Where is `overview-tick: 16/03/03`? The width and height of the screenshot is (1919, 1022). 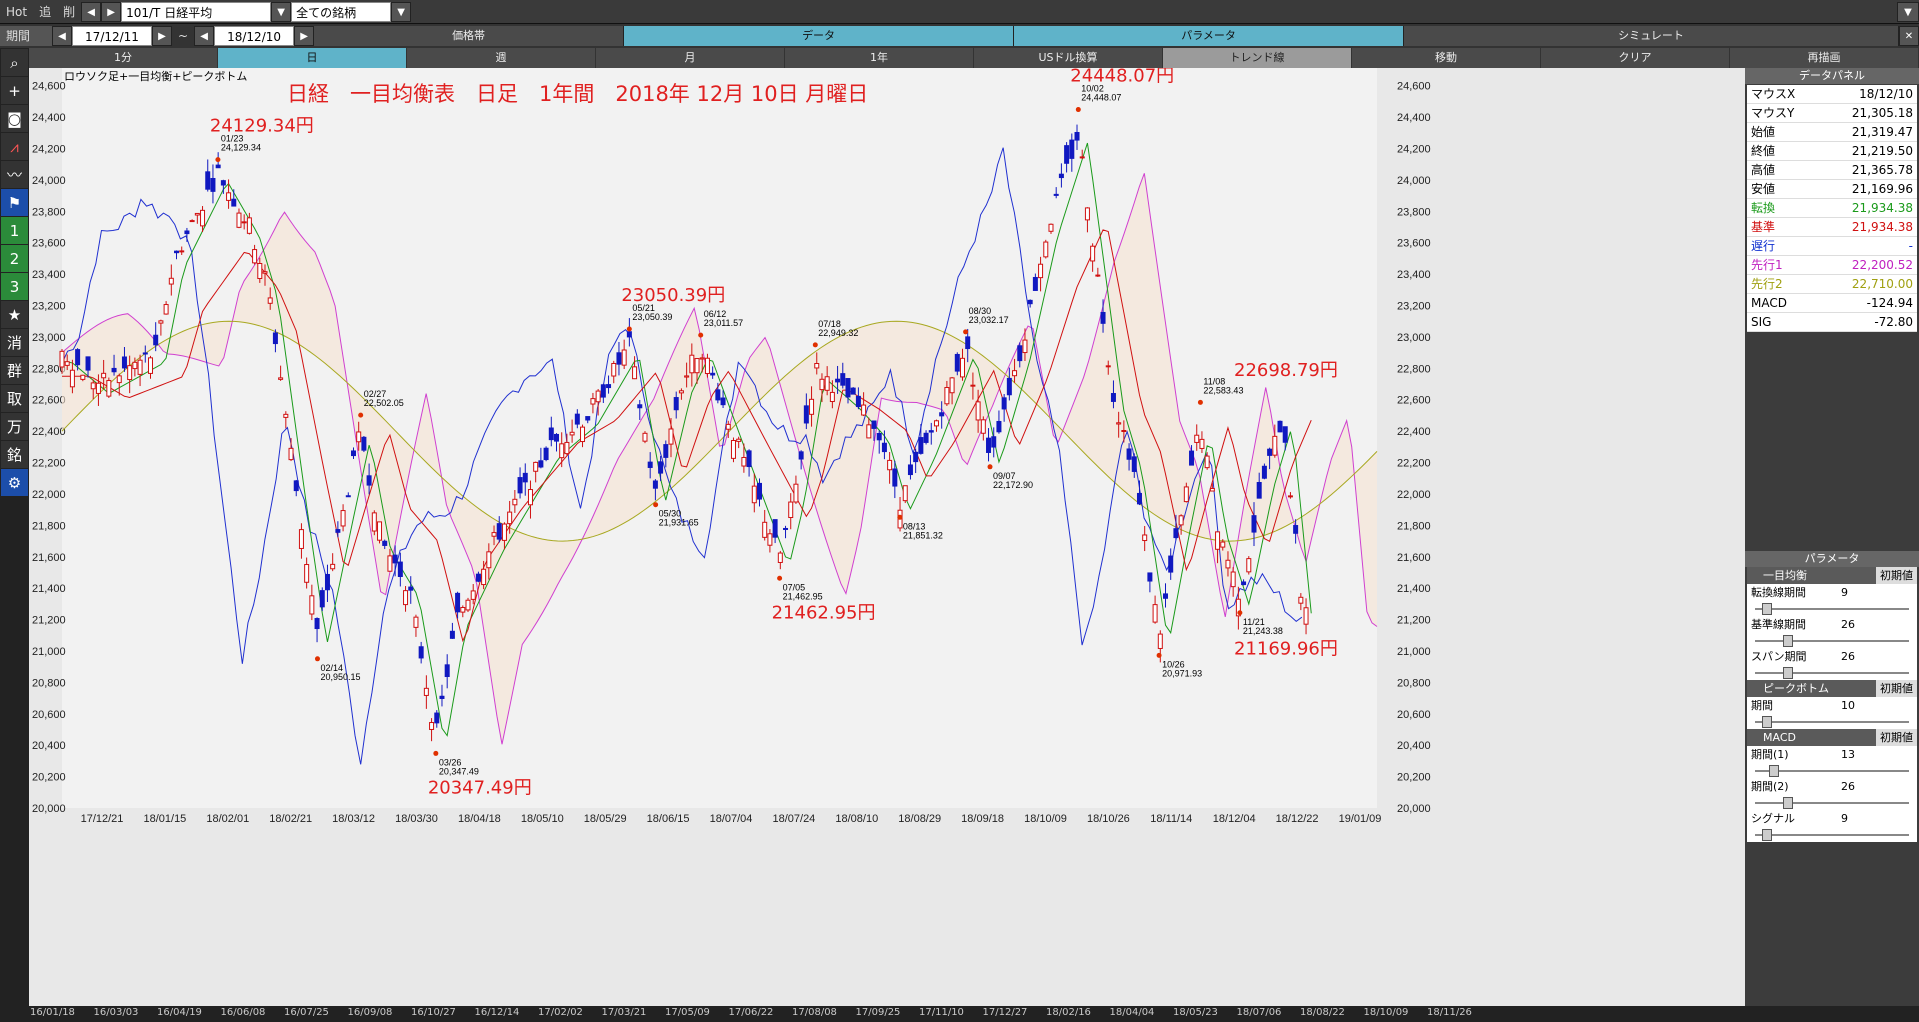 overview-tick: 16/03/03 is located at coordinates (116, 1012).